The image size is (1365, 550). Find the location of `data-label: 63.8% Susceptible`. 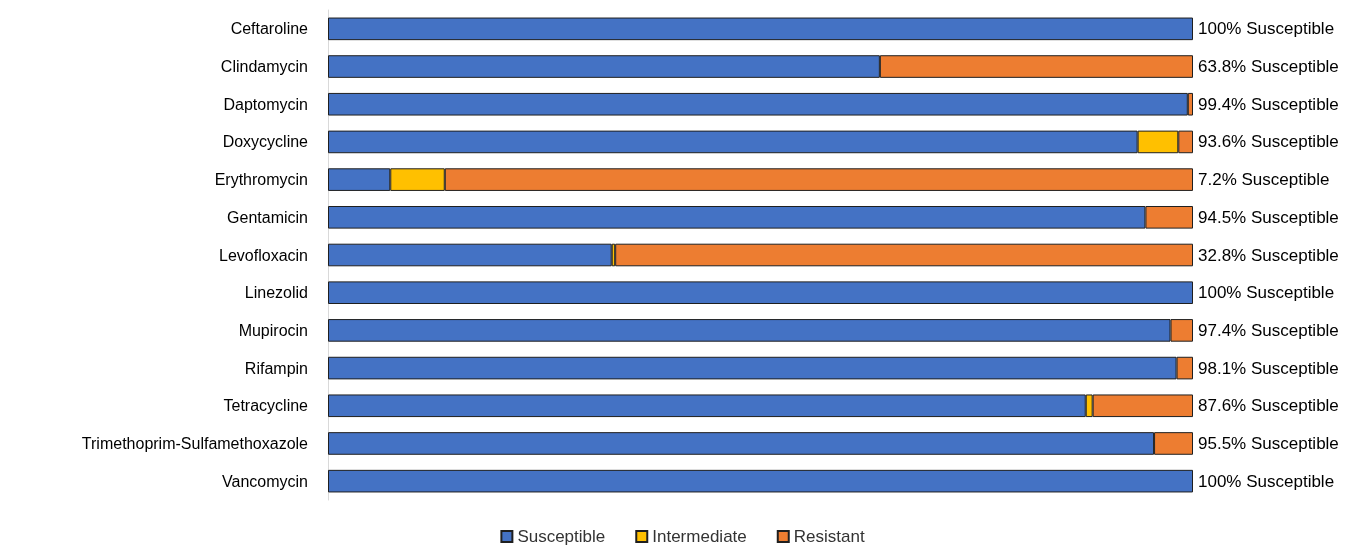

data-label: 63.8% Susceptible is located at coordinates (1268, 67).